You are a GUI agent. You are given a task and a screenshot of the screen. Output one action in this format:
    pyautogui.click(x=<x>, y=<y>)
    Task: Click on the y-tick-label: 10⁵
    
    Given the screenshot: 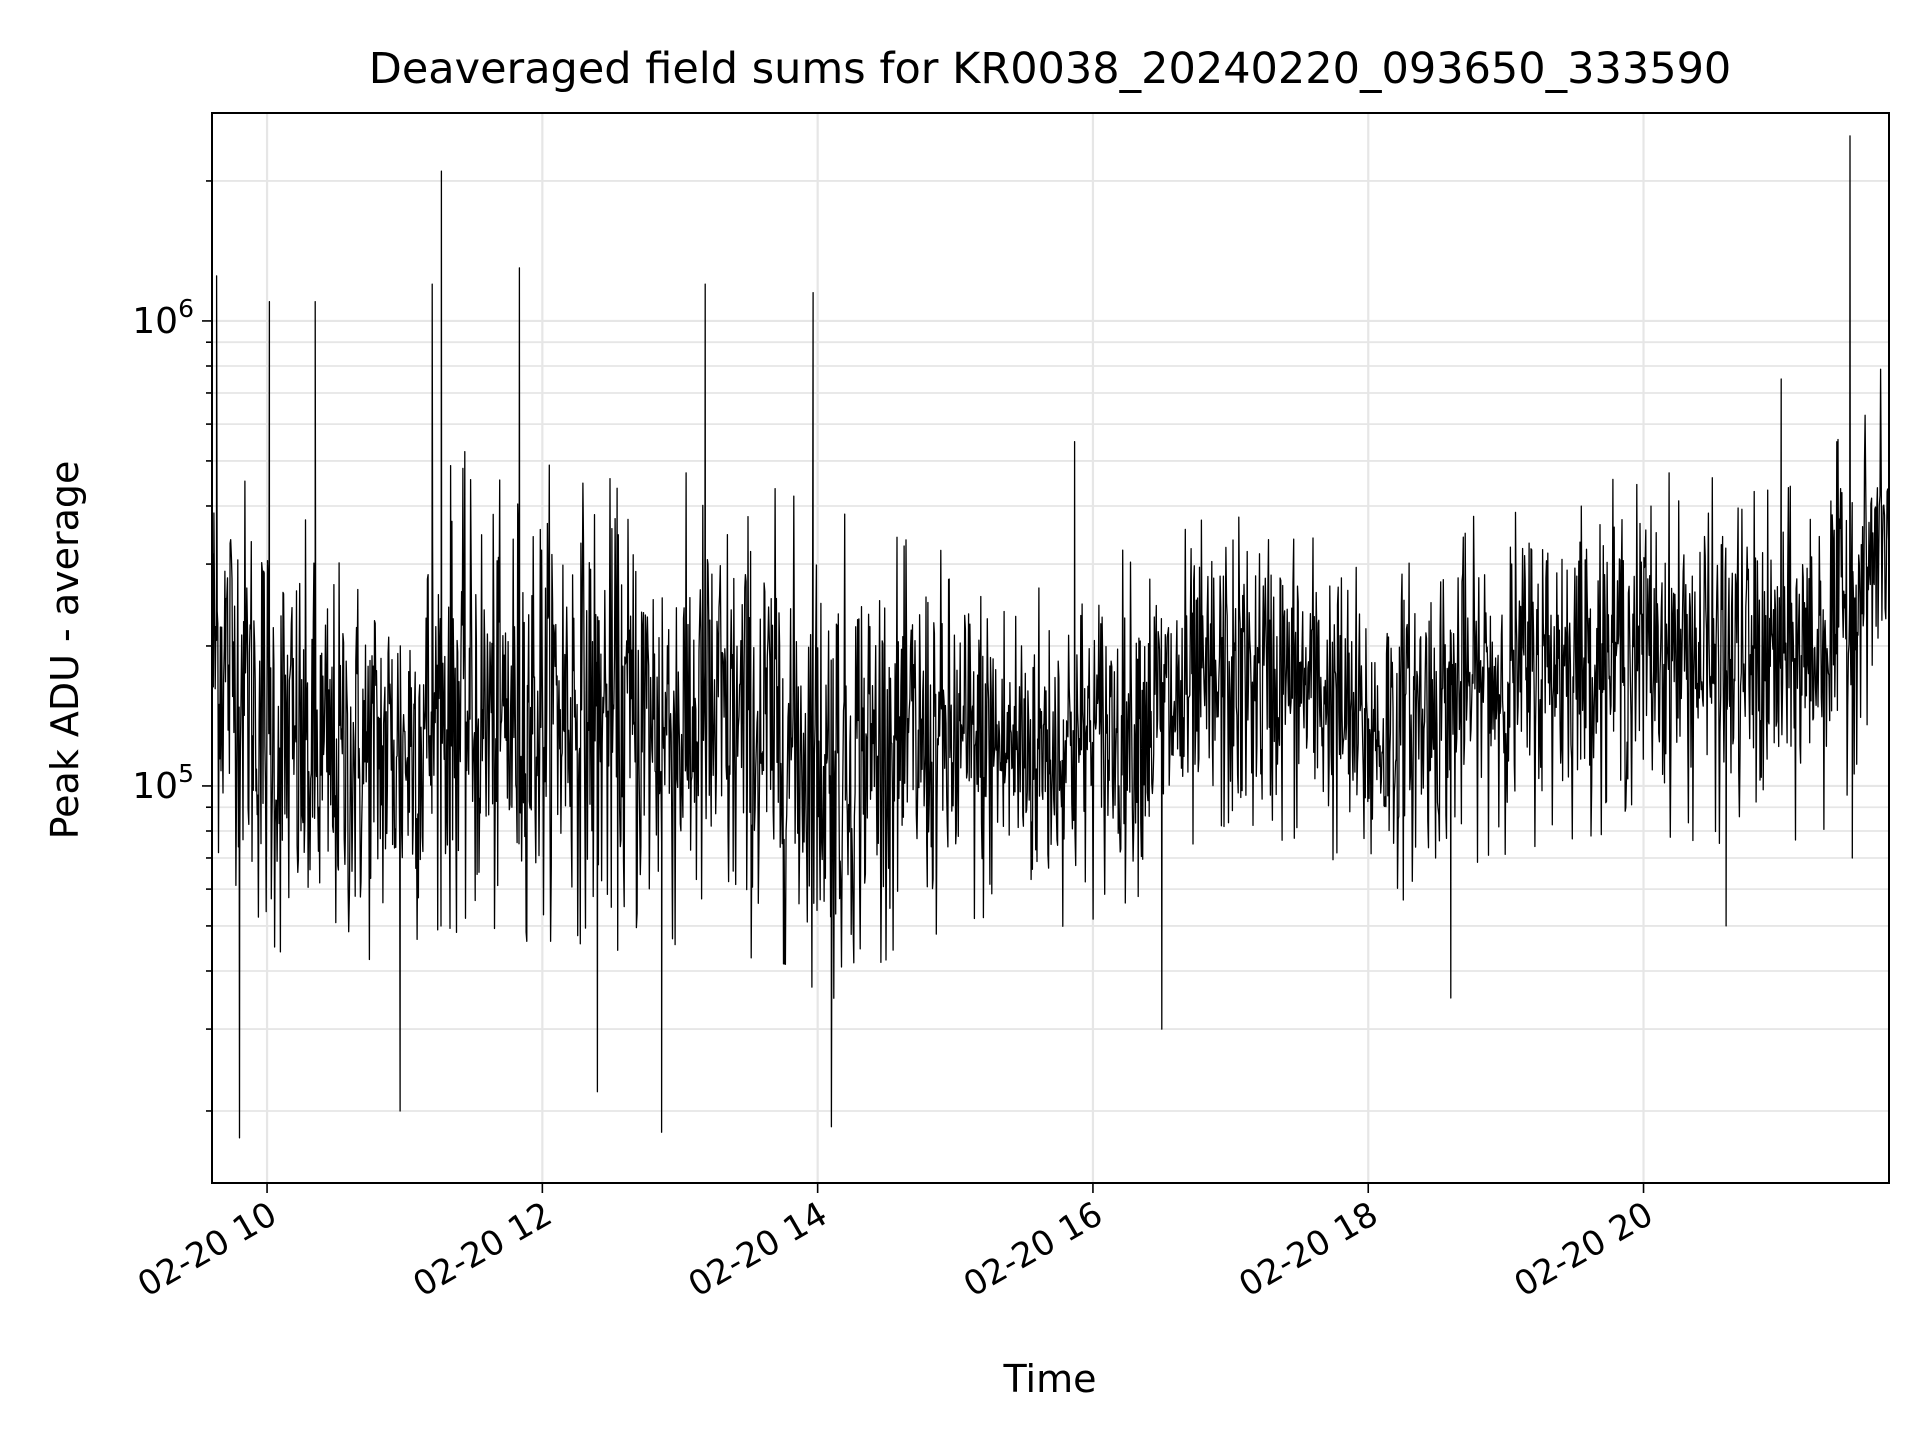 What is the action you would take?
    pyautogui.click(x=163, y=783)
    